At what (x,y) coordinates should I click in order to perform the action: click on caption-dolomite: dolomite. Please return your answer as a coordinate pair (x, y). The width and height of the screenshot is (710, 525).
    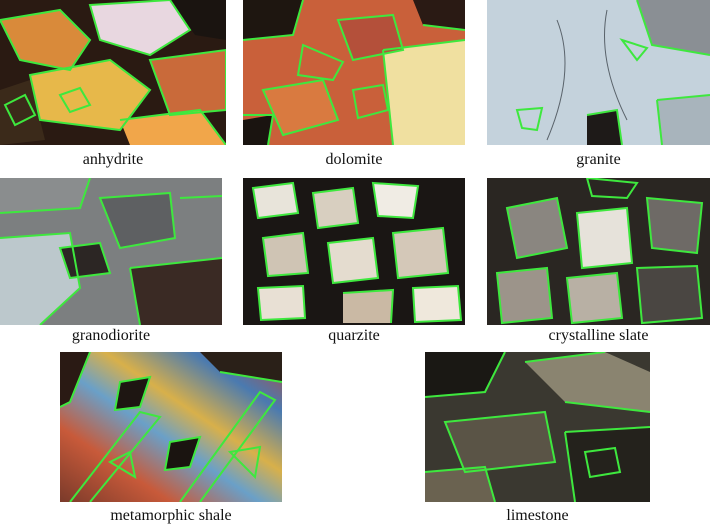
    Looking at the image, I should click on (354, 159).